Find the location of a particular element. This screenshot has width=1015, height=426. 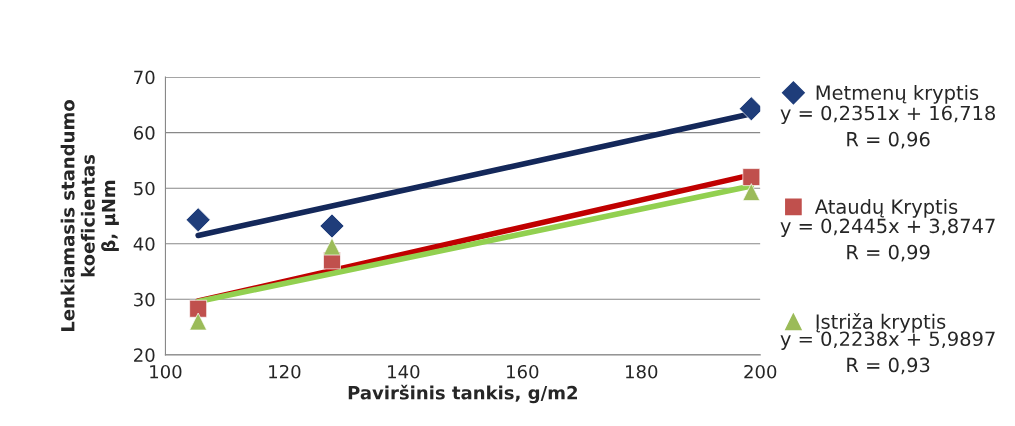

x-tick-label: 120 is located at coordinates (285, 371).